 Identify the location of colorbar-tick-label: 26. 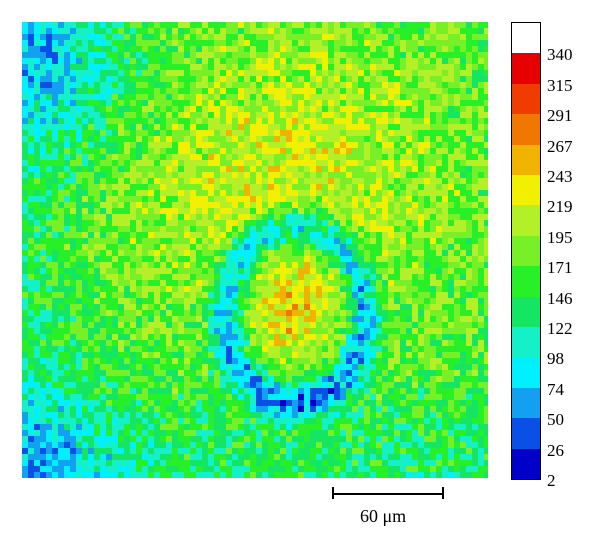
(555, 450).